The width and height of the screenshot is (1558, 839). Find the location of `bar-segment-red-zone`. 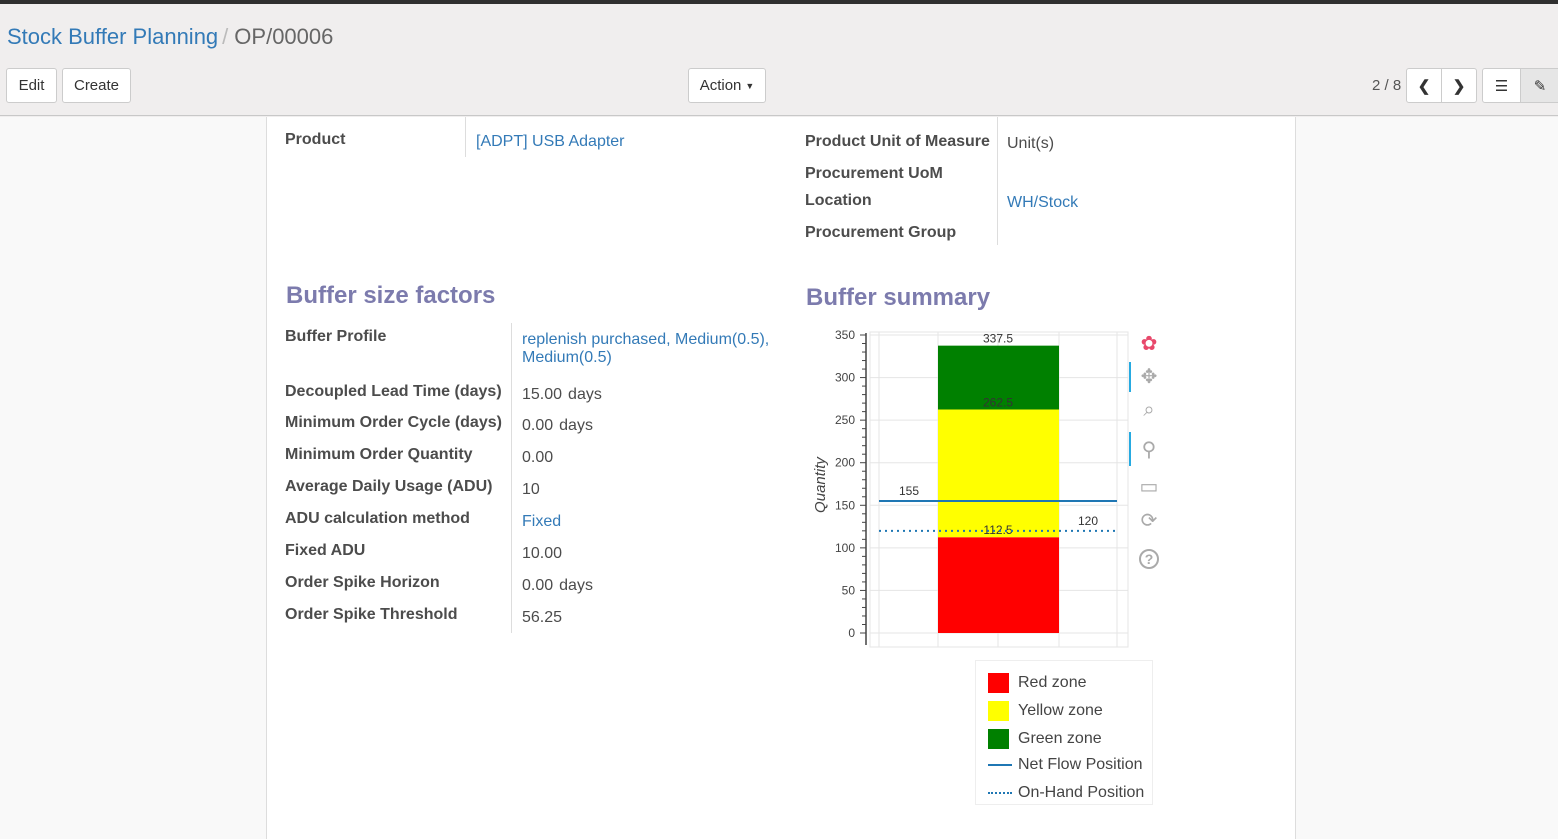

bar-segment-red-zone is located at coordinates (998, 585).